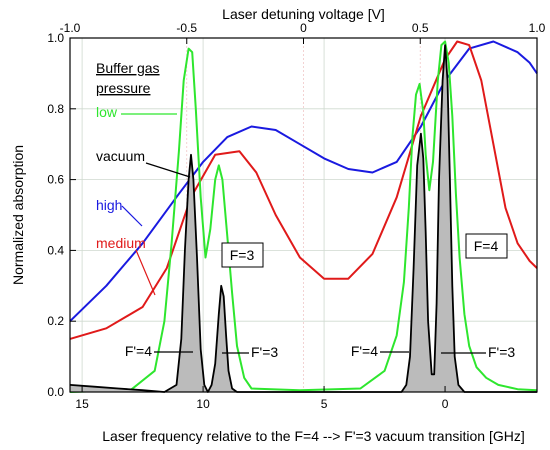  What do you see at coordinates (123, 88) in the screenshot?
I see `legend-title-line-2: pressure` at bounding box center [123, 88].